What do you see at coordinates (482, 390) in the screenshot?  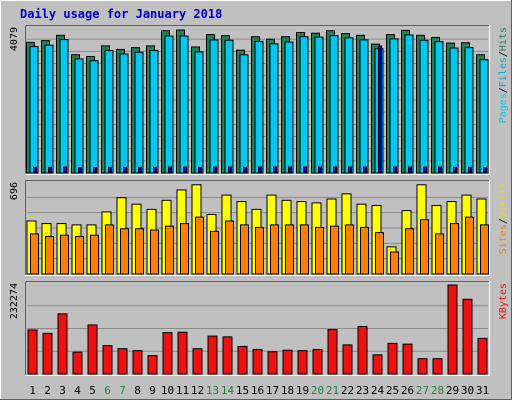 I see `day-label-31: 31` at bounding box center [482, 390].